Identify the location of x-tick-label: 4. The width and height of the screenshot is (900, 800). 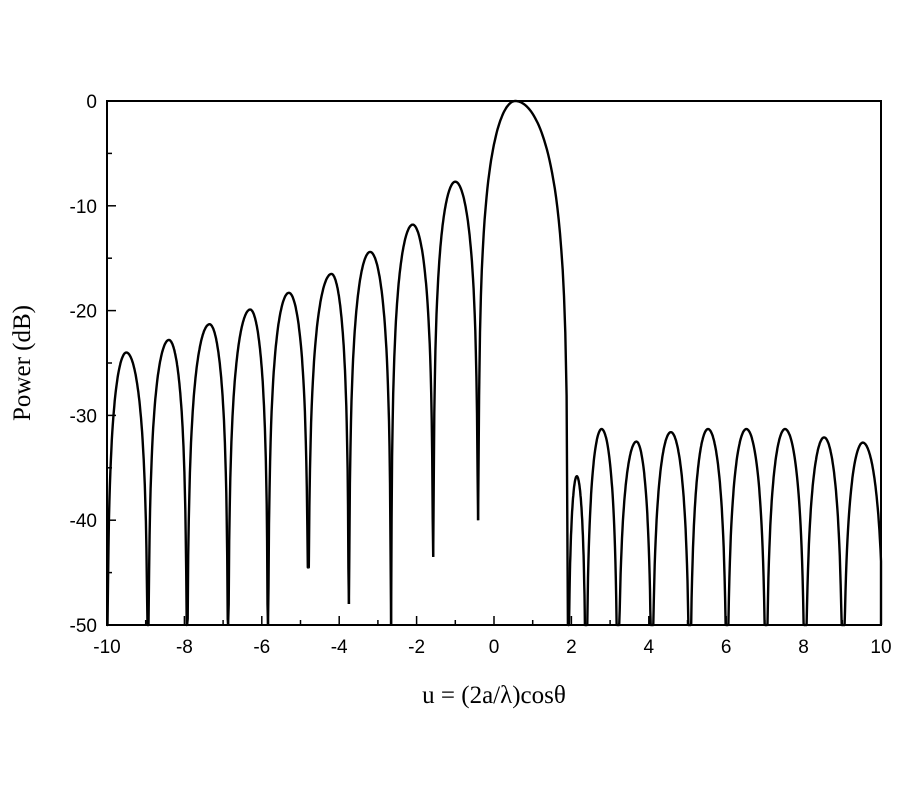
(649, 647).